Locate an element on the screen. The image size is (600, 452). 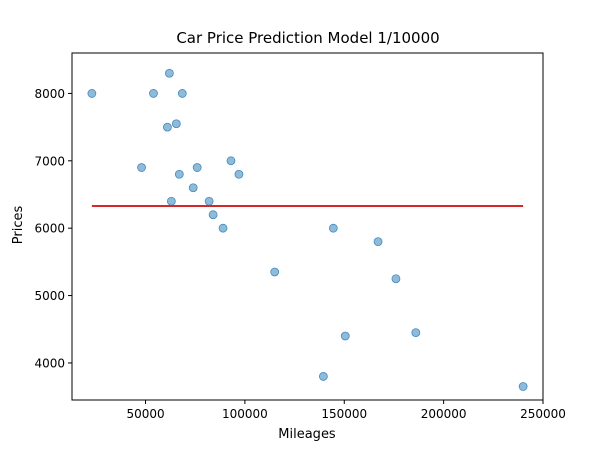
x-tick-label-2: 150000 is located at coordinates (344, 414).